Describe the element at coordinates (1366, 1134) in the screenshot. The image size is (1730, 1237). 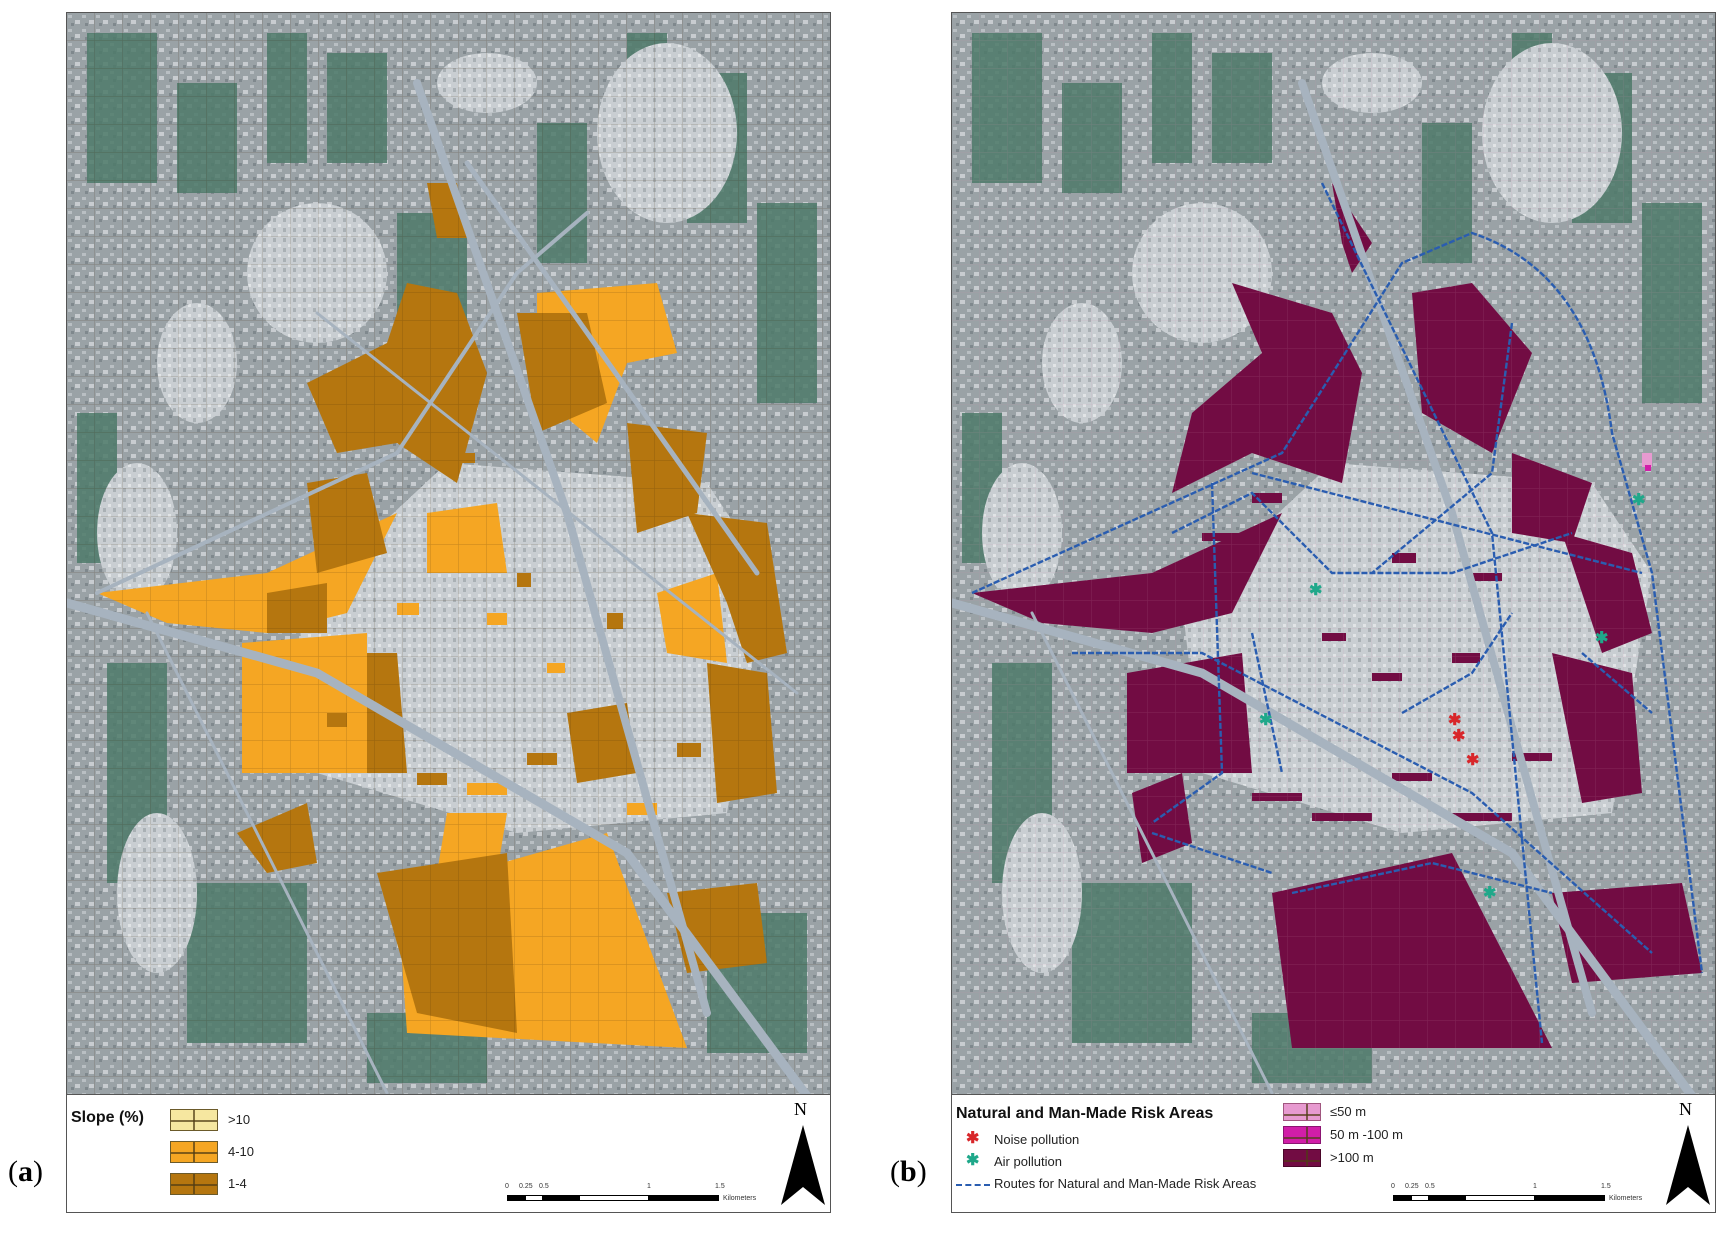
I see `legend-item-label: 50 m -100 m` at that location.